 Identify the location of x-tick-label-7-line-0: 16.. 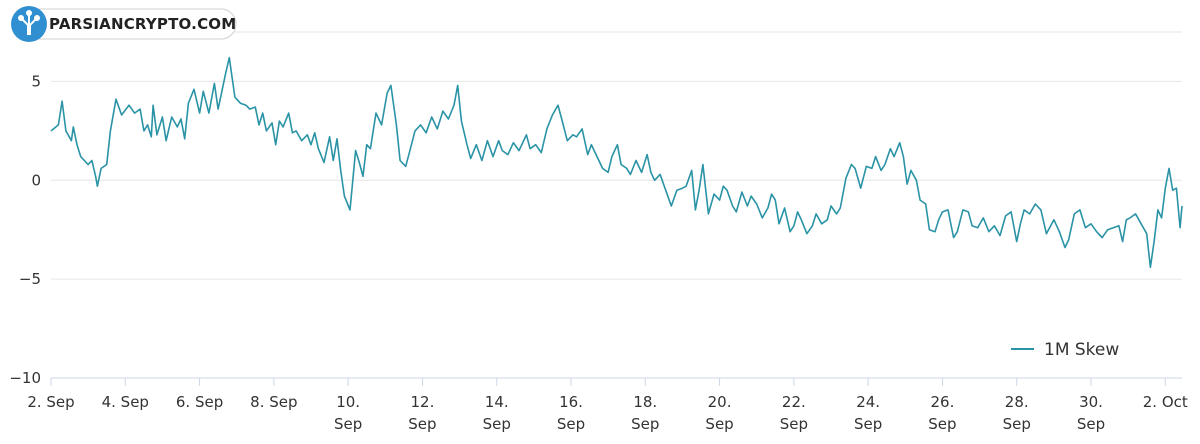
(571, 402).